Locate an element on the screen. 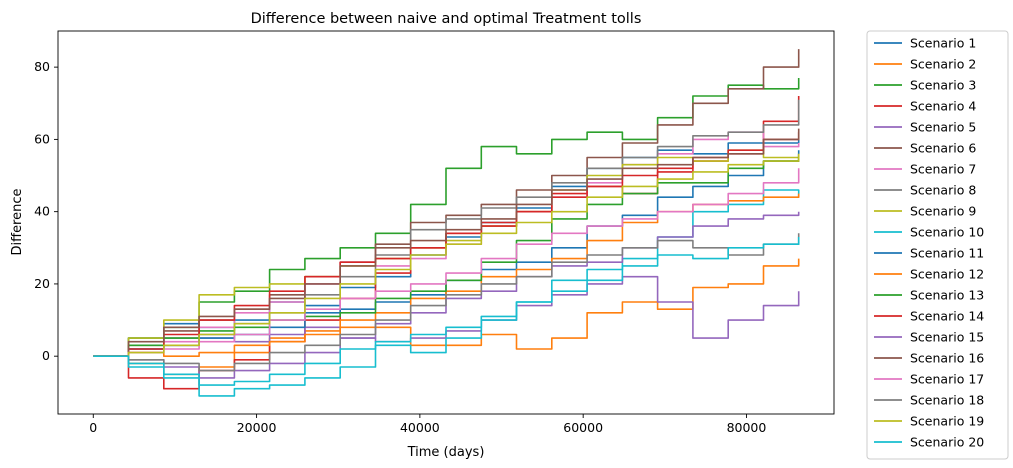 Image resolution: width=1013 pixels, height=468 pixels. legend-label: Scenario 1 is located at coordinates (943, 43).